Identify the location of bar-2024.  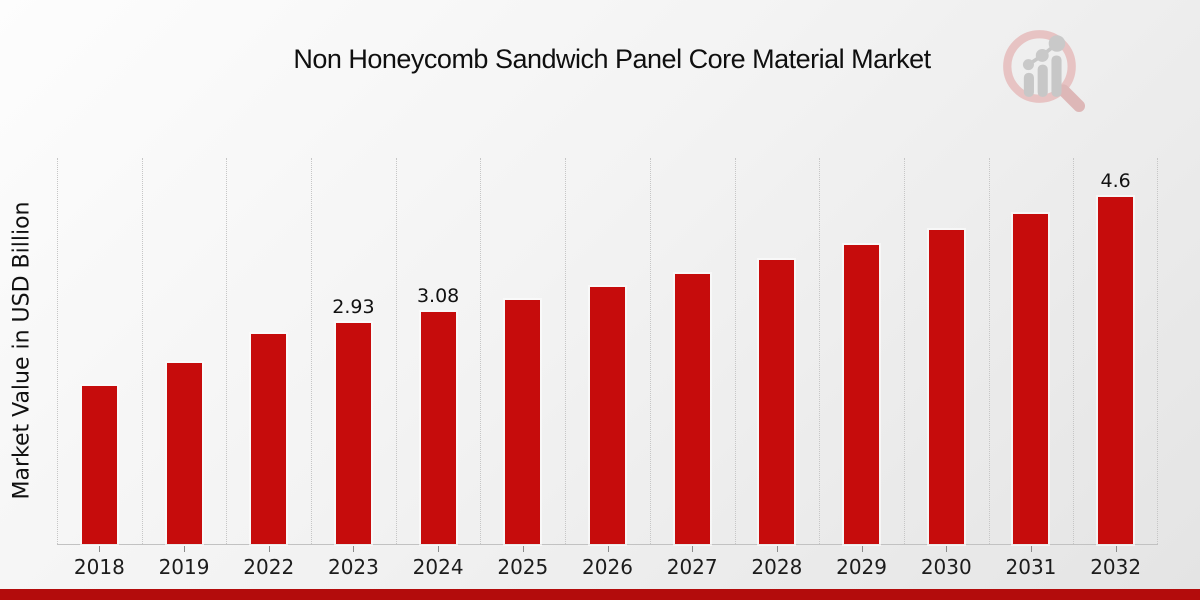
(438, 428).